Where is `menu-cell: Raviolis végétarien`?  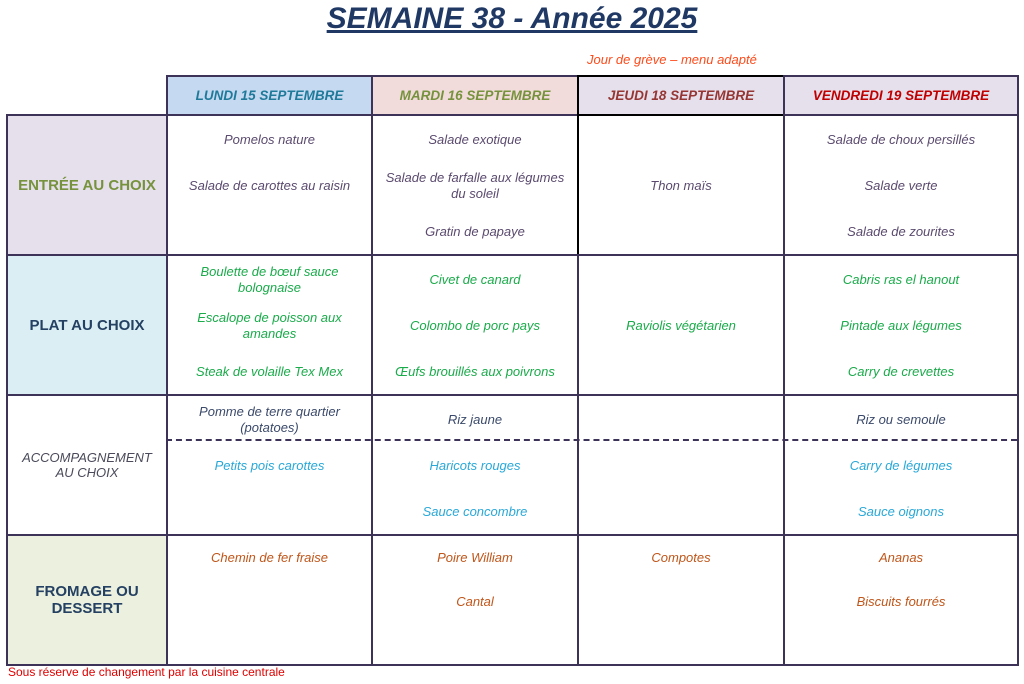
menu-cell: Raviolis végétarien is located at coordinates (681, 325).